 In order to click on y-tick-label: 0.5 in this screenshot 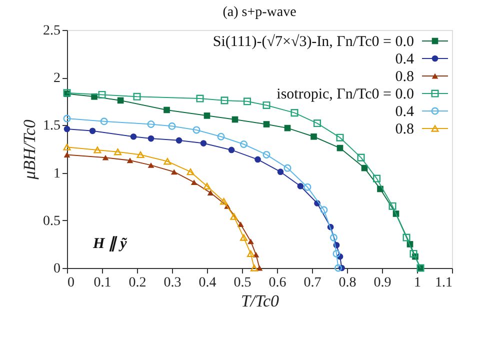, I will do `click(51, 221)`.